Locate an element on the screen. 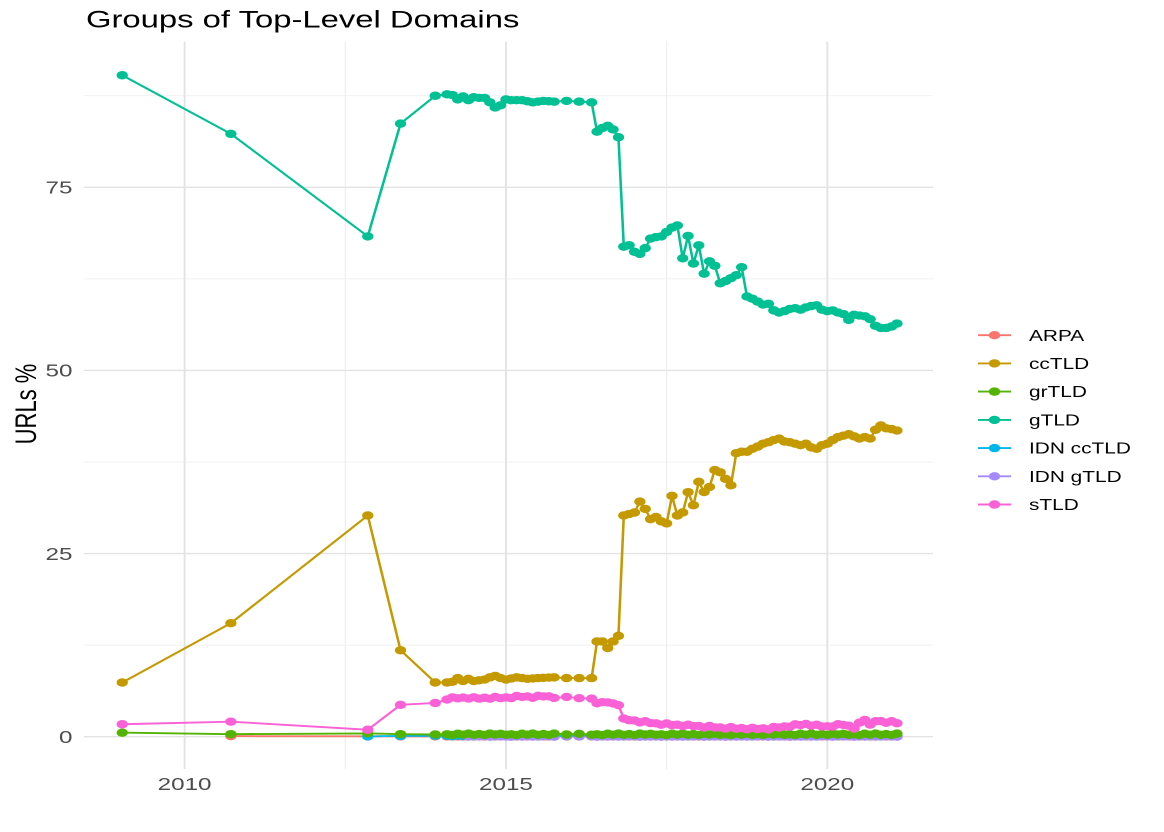  svg-text: grTLD is located at coordinates (1058, 392).